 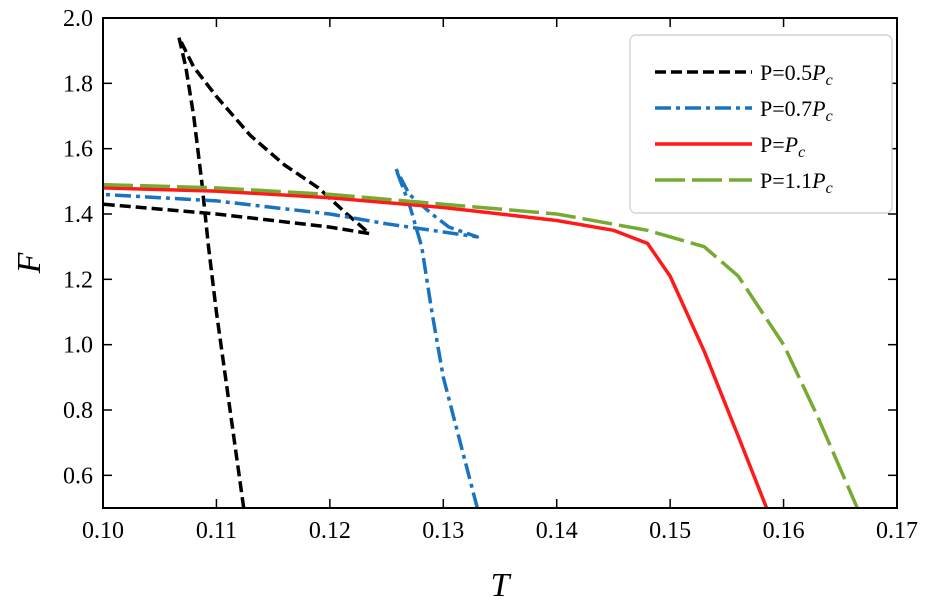 What do you see at coordinates (78, 215) in the screenshot?
I see `y-tick-label: 1.4` at bounding box center [78, 215].